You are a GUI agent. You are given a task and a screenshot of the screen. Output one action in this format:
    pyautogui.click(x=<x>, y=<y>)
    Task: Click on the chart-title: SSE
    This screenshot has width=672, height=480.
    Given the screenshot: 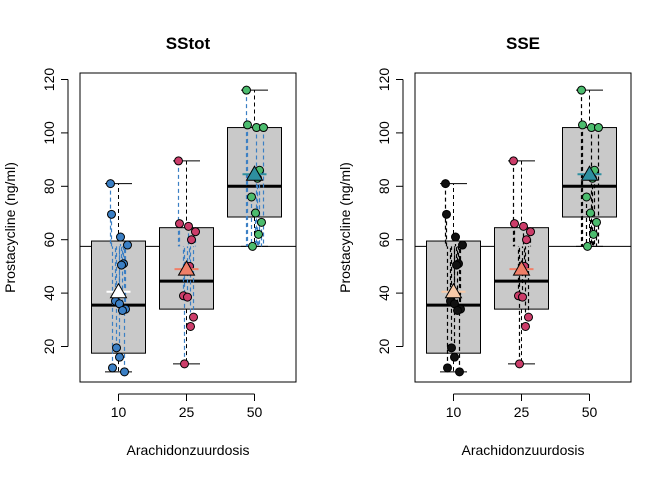 What is the action you would take?
    pyautogui.click(x=523, y=43)
    